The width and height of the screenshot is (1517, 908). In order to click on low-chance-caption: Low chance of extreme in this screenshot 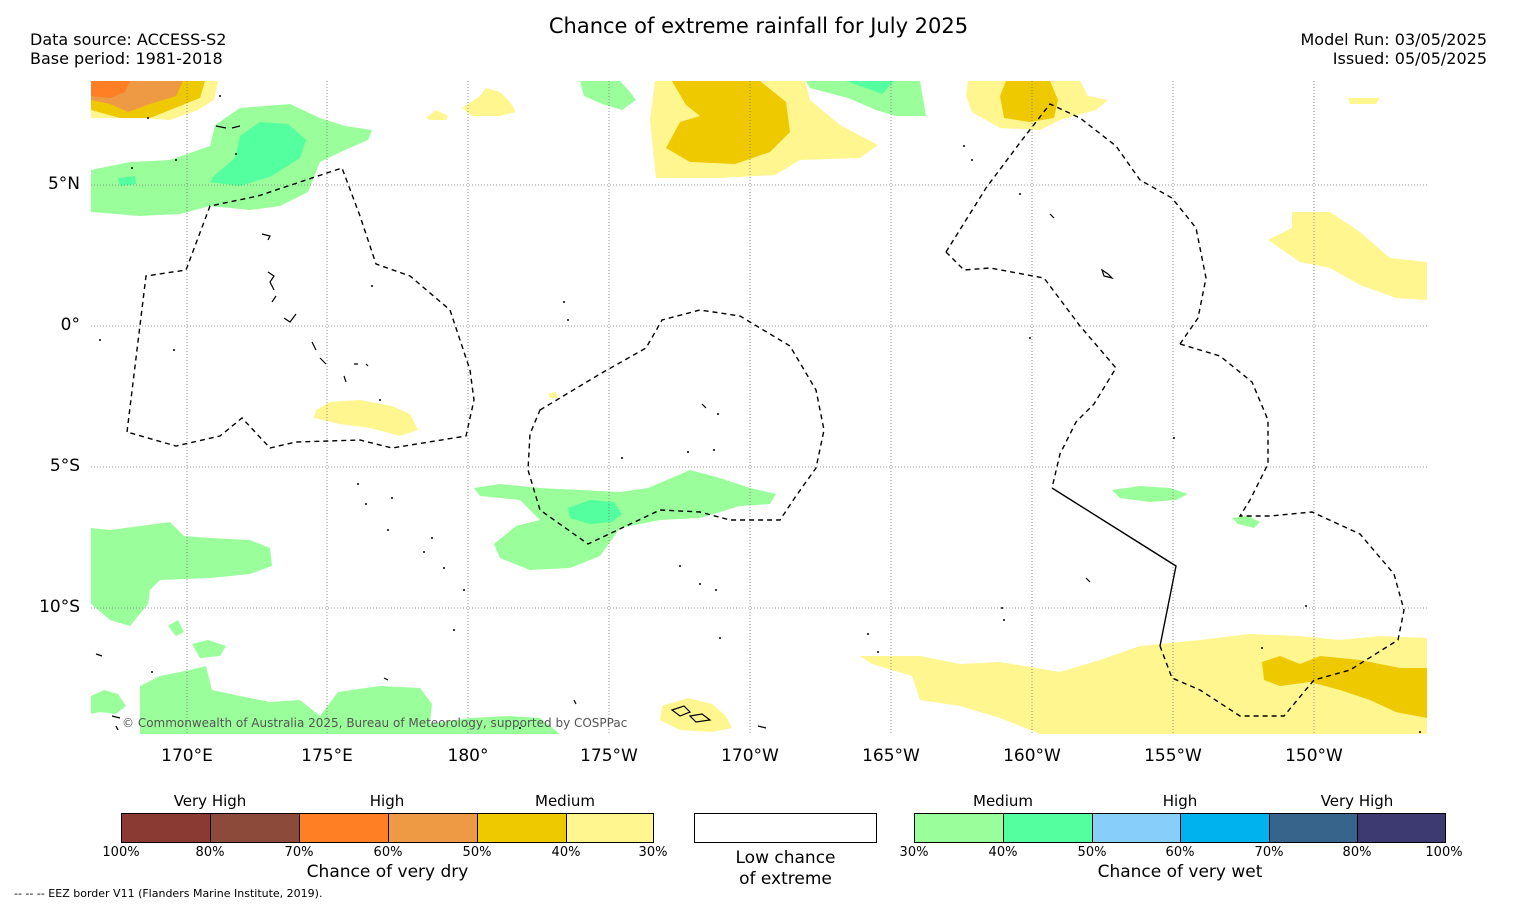, I will do `click(785, 869)`.